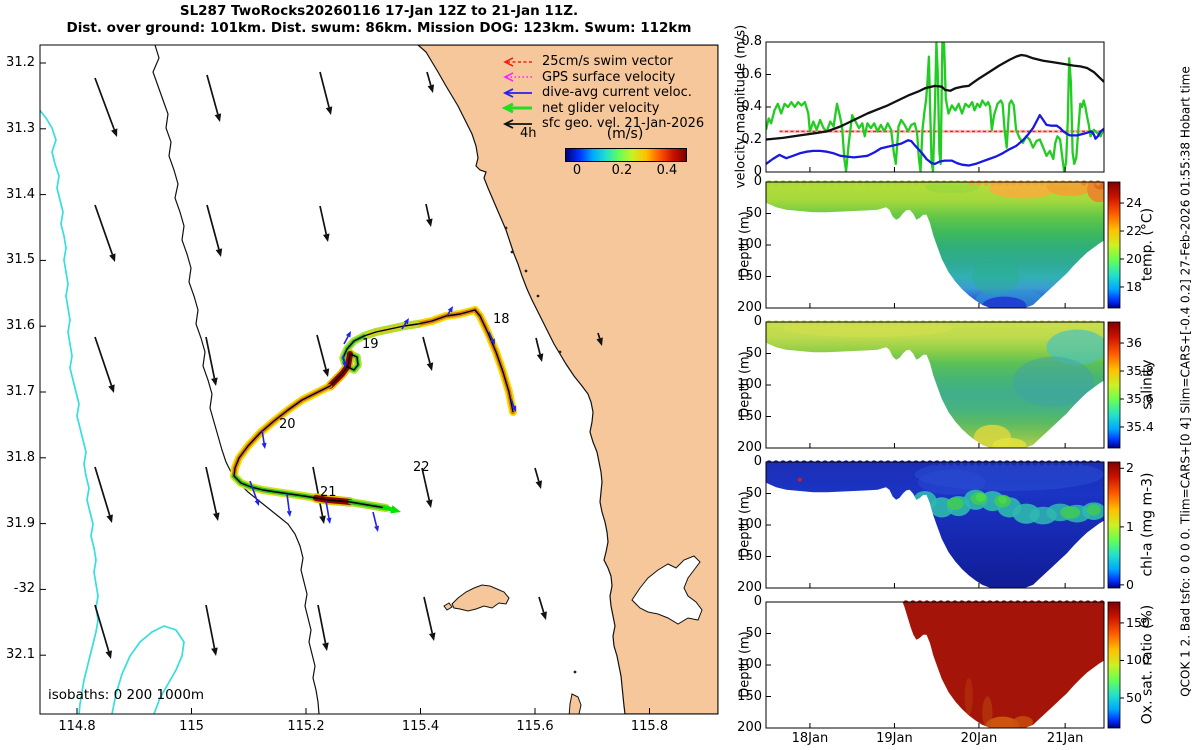 The image size is (1200, 750). Describe the element at coordinates (1130, 584) in the screenshot. I see `chl-colorbar-tick-label: 0` at that location.